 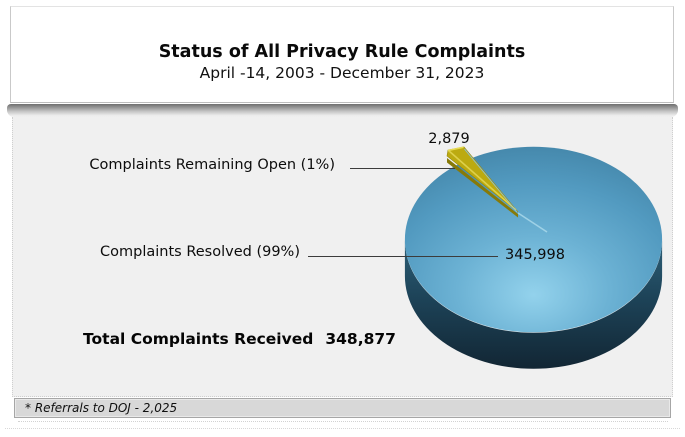 What do you see at coordinates (342, 110) in the screenshot?
I see `divider-shadow` at bounding box center [342, 110].